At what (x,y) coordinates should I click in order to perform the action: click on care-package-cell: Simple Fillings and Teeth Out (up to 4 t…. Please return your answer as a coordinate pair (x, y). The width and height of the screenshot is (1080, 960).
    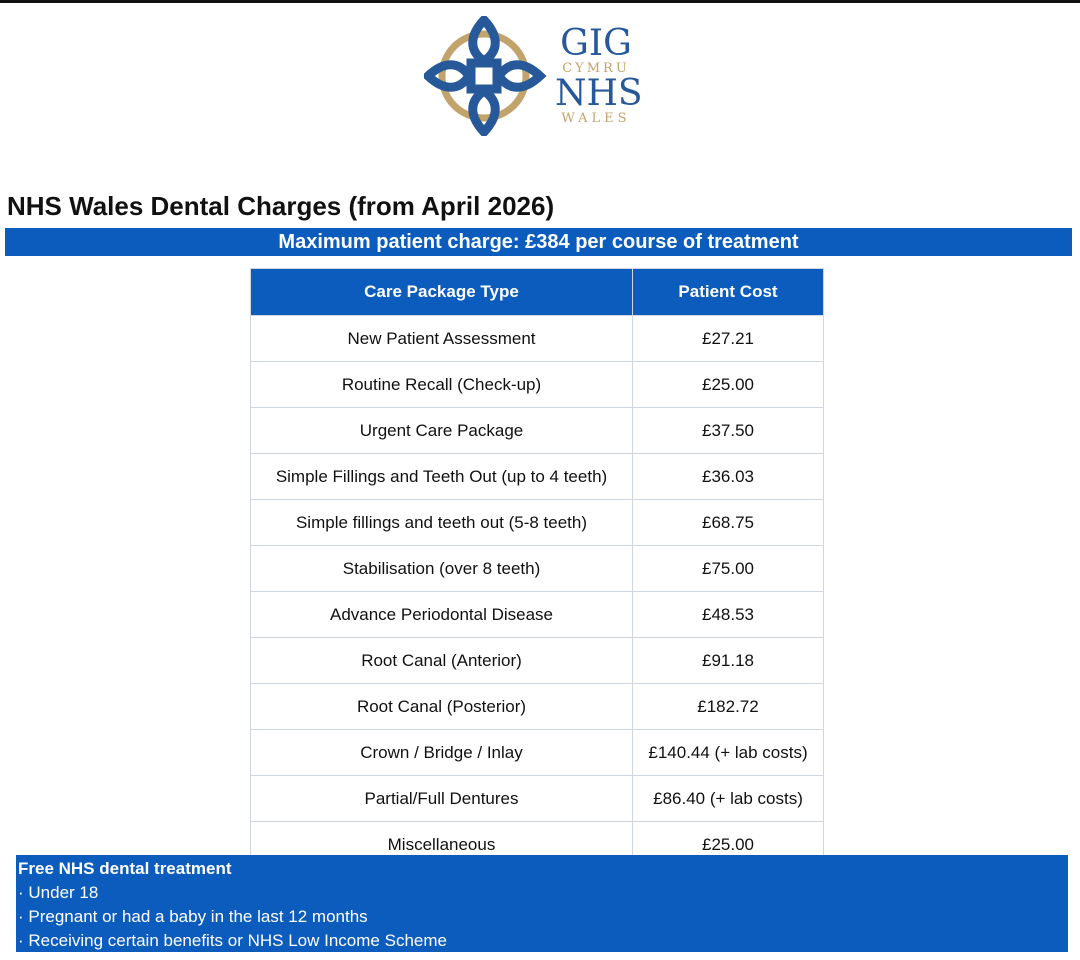
    Looking at the image, I should click on (441, 476).